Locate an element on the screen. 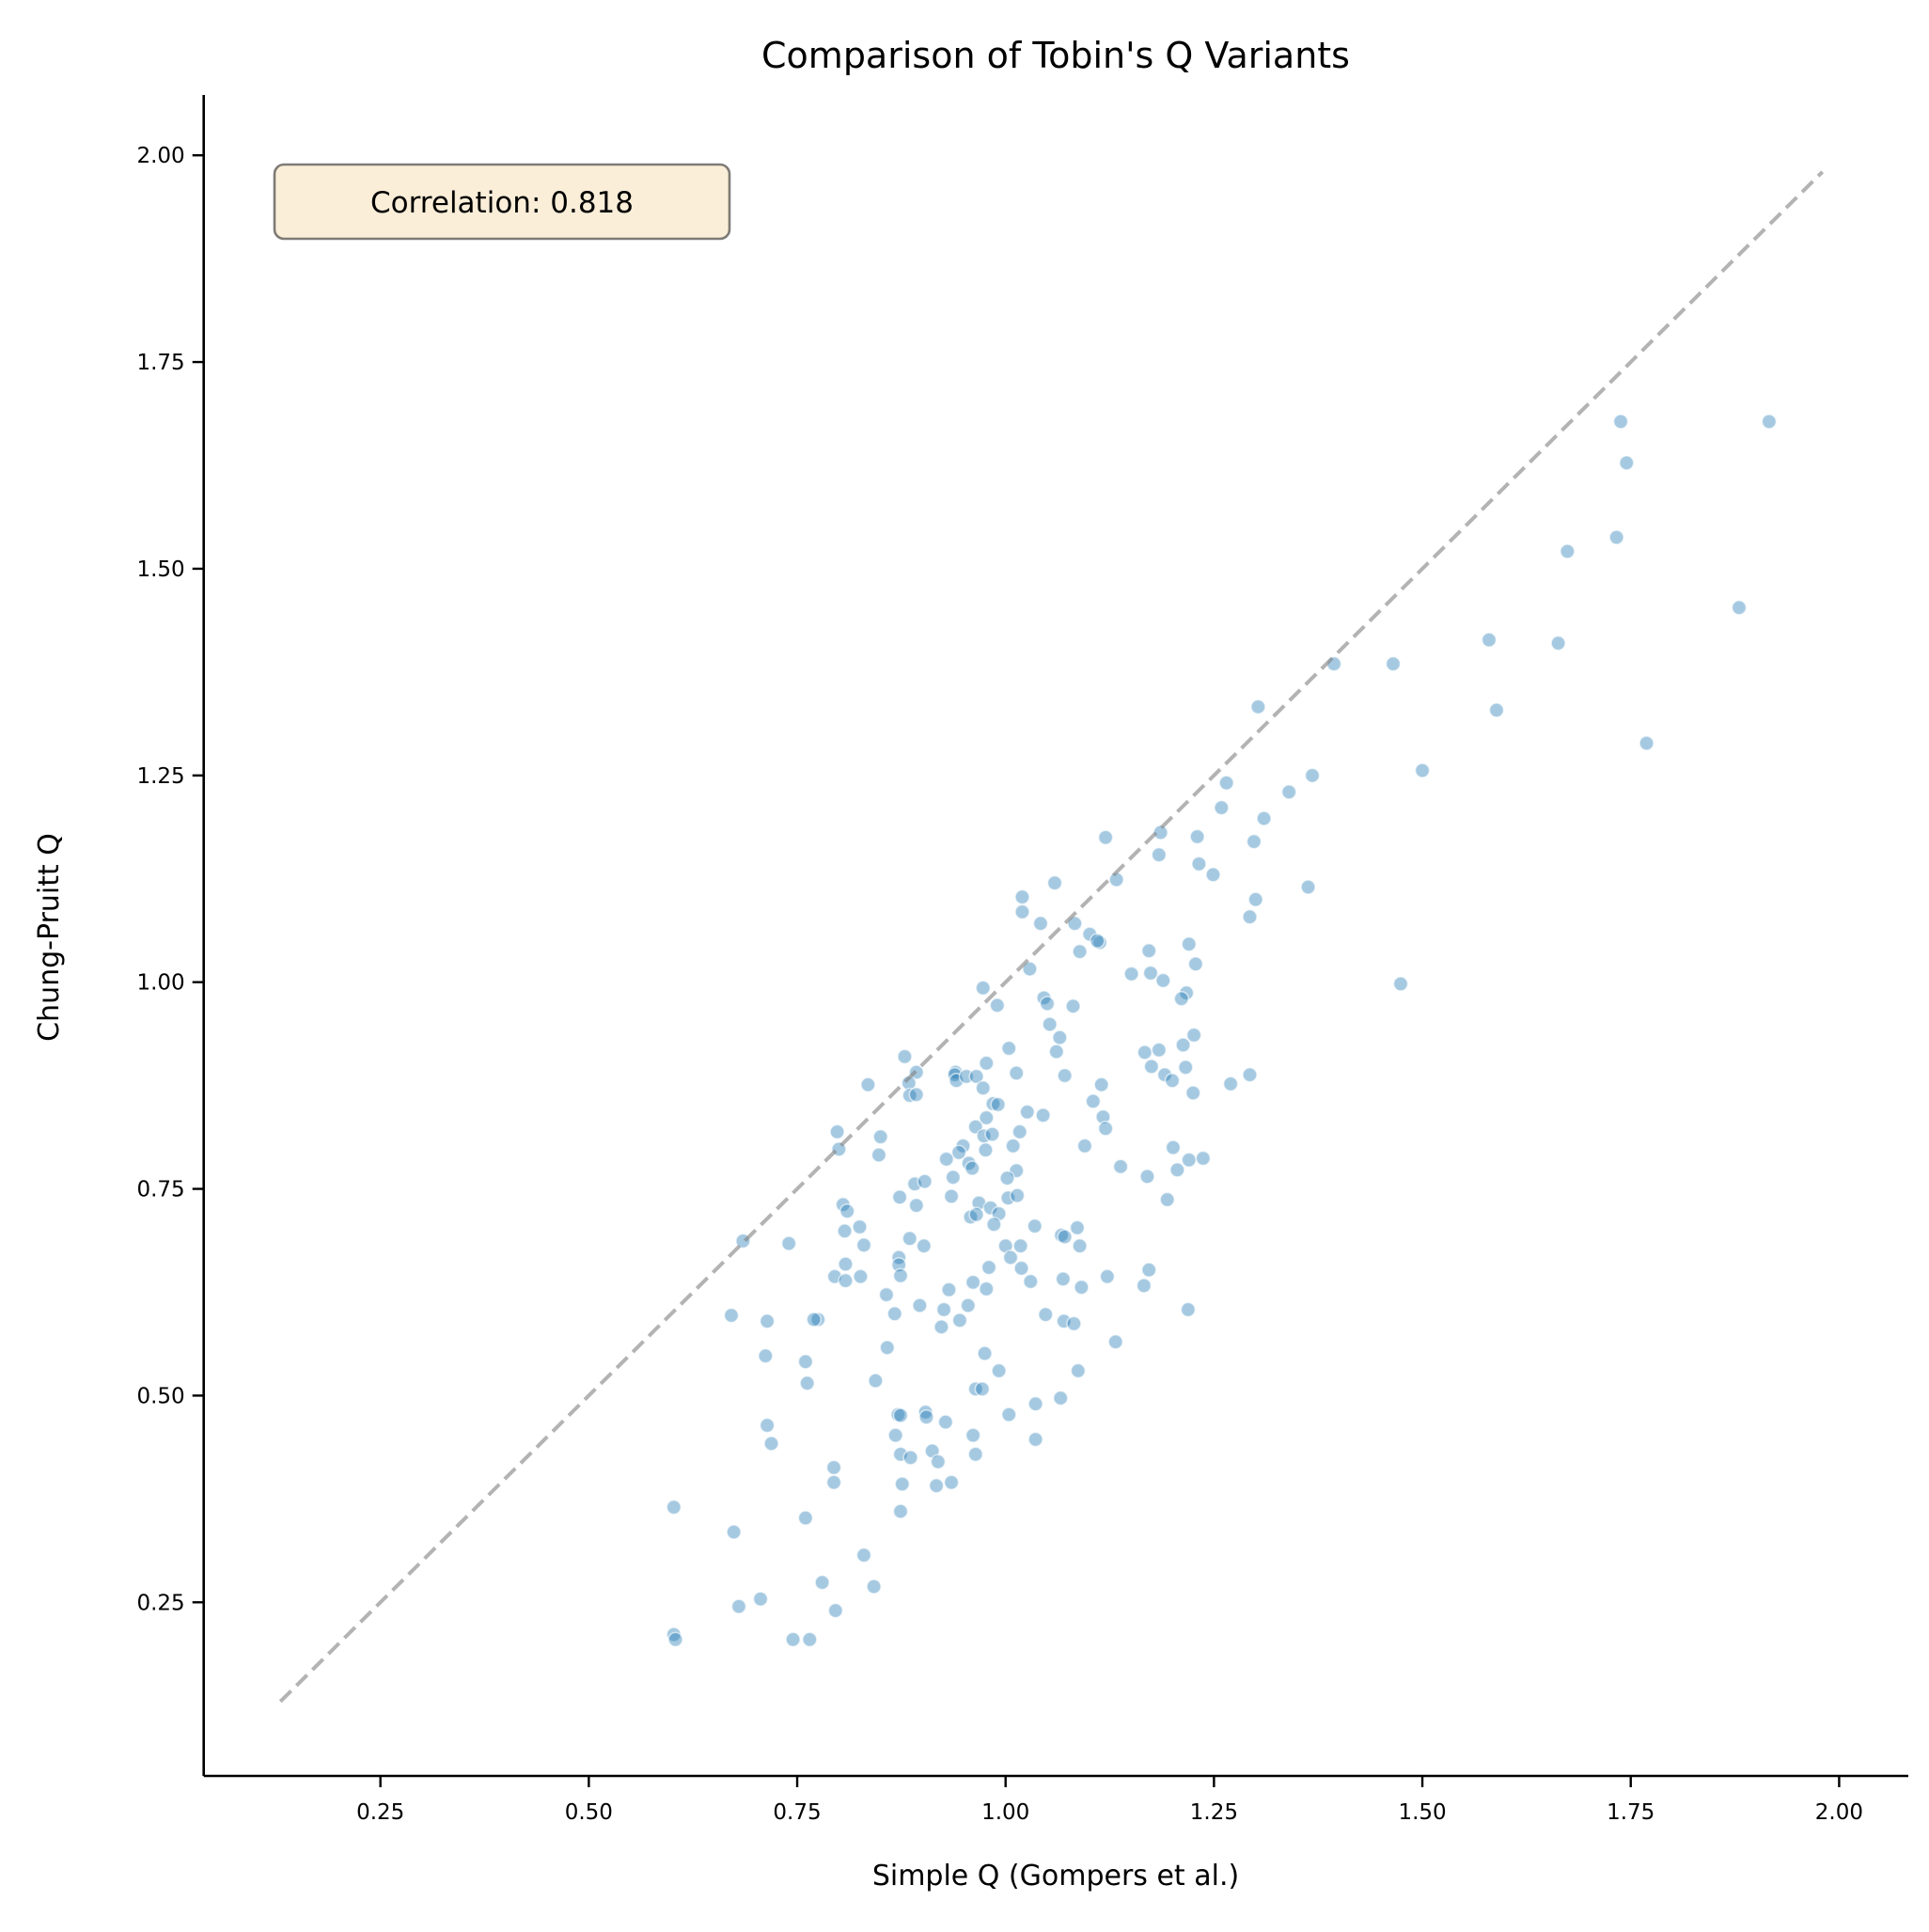 The image size is (1929, 1932). x-tick-label: 1.25 is located at coordinates (1214, 1812).